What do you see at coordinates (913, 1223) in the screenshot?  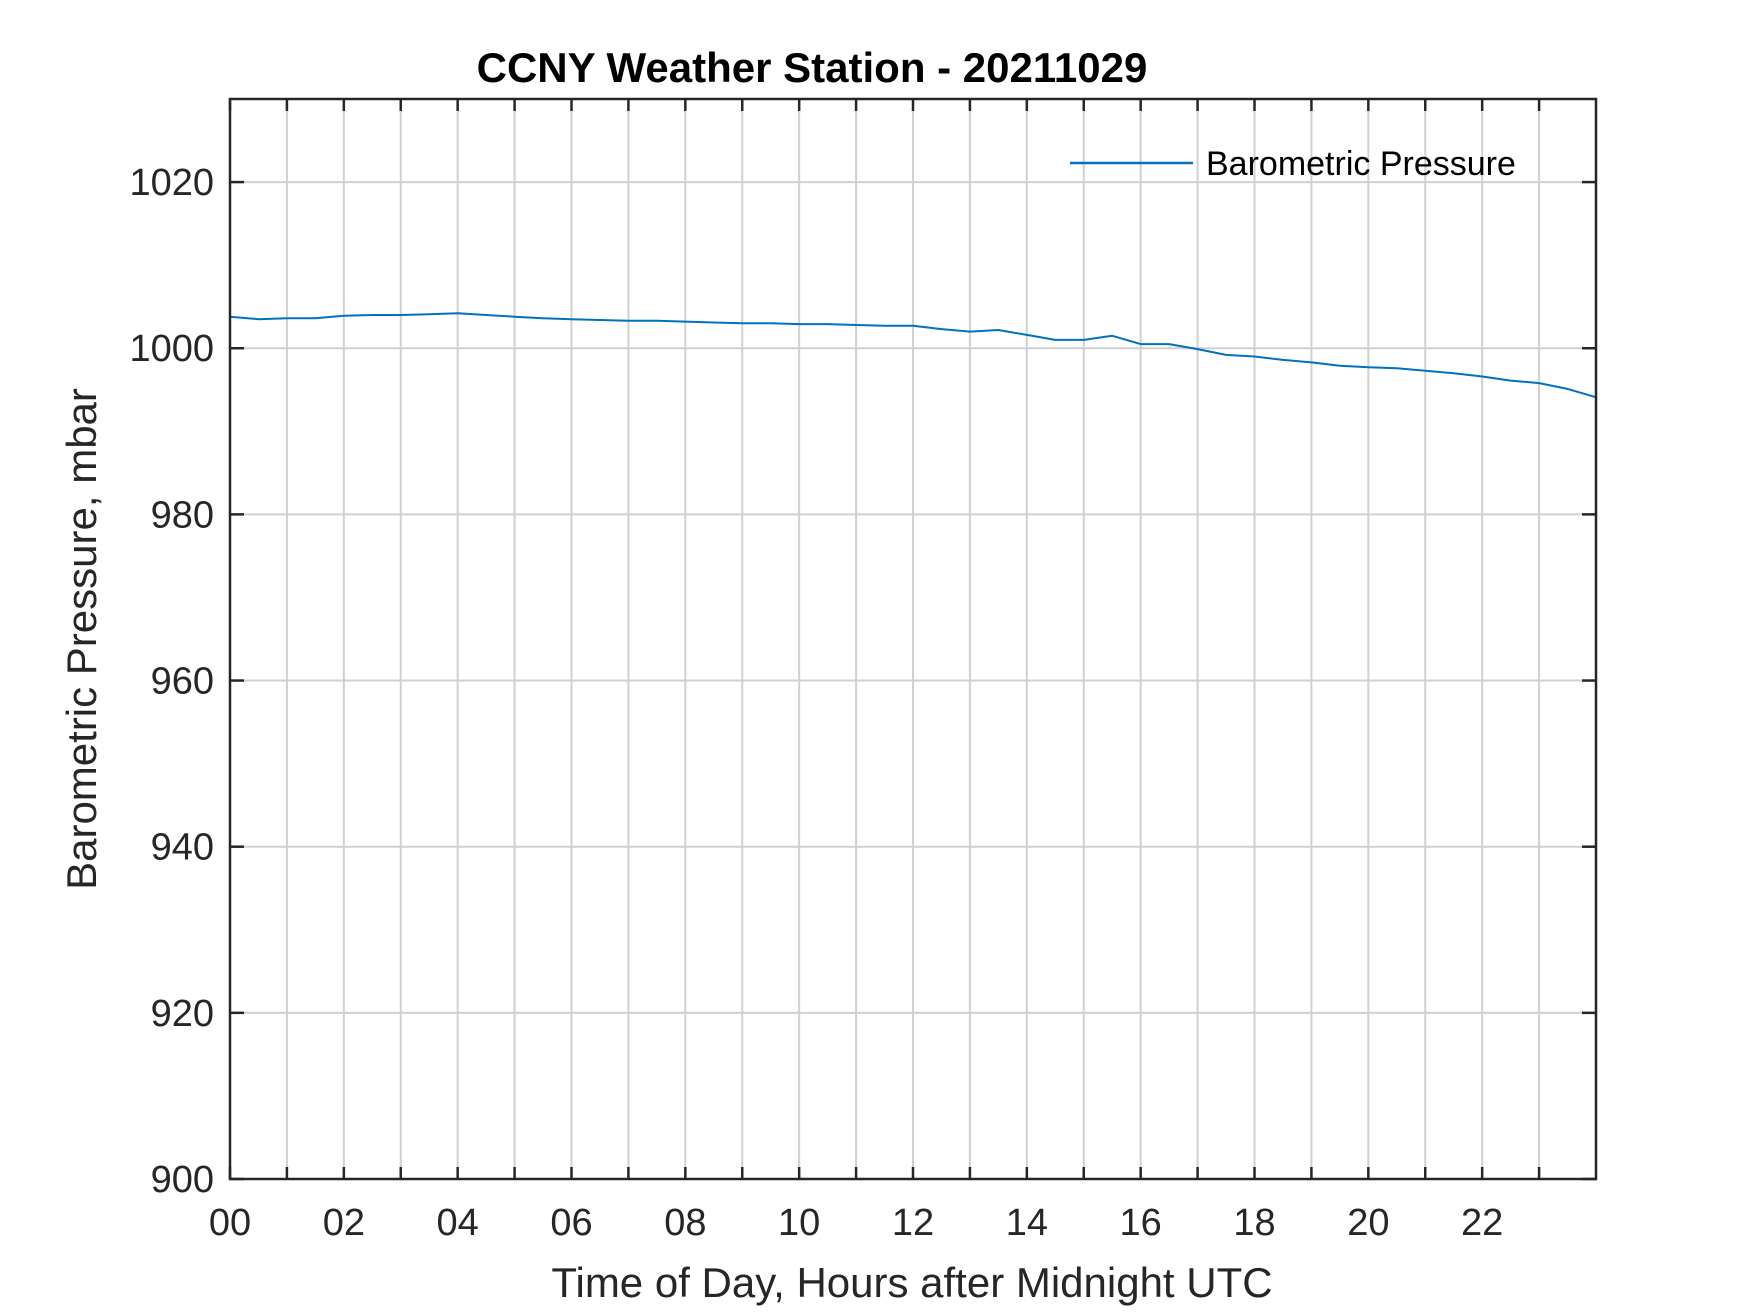 I see `x-tick-label: 12` at bounding box center [913, 1223].